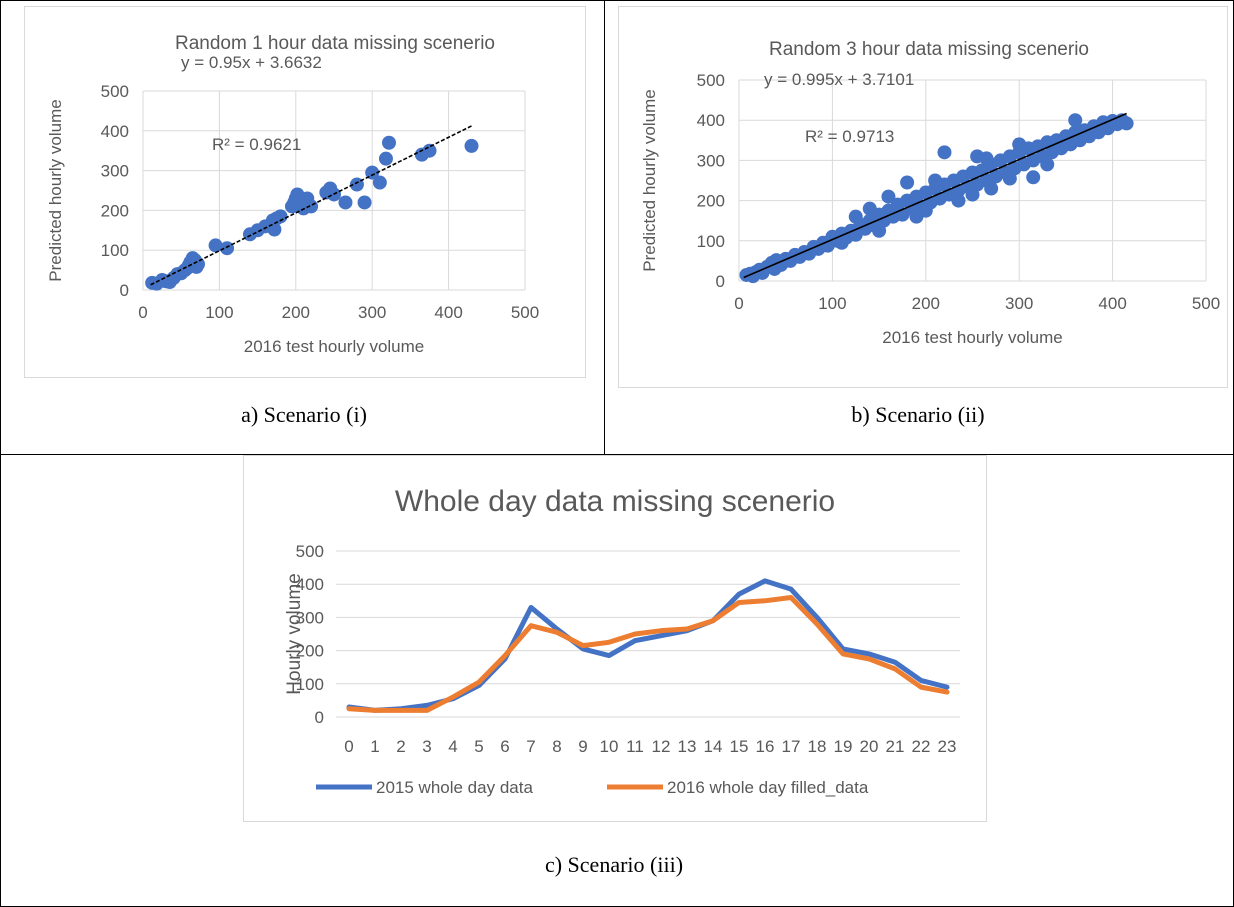  What do you see at coordinates (713, 746) in the screenshot?
I see `x-tick-label: 14` at bounding box center [713, 746].